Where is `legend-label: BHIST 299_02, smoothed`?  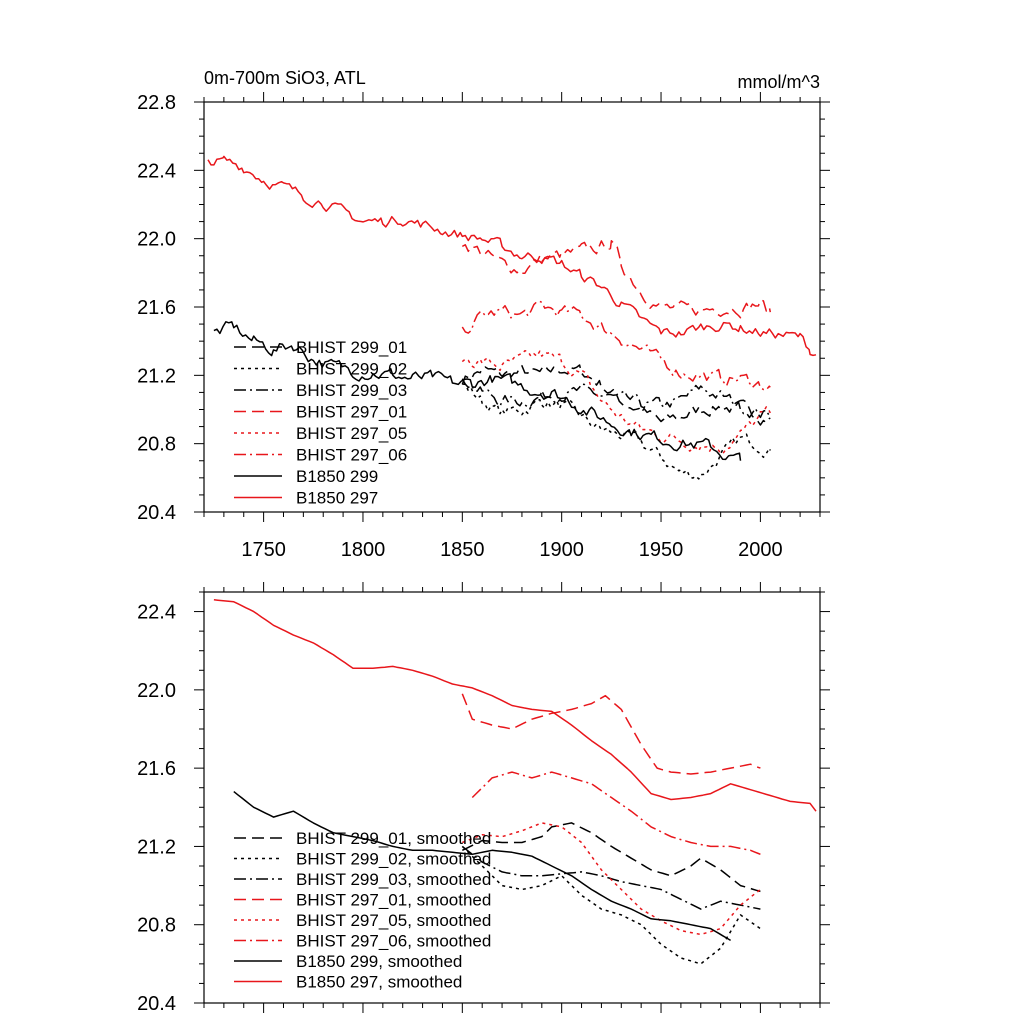
legend-label: BHIST 299_02, smoothed is located at coordinates (393, 859).